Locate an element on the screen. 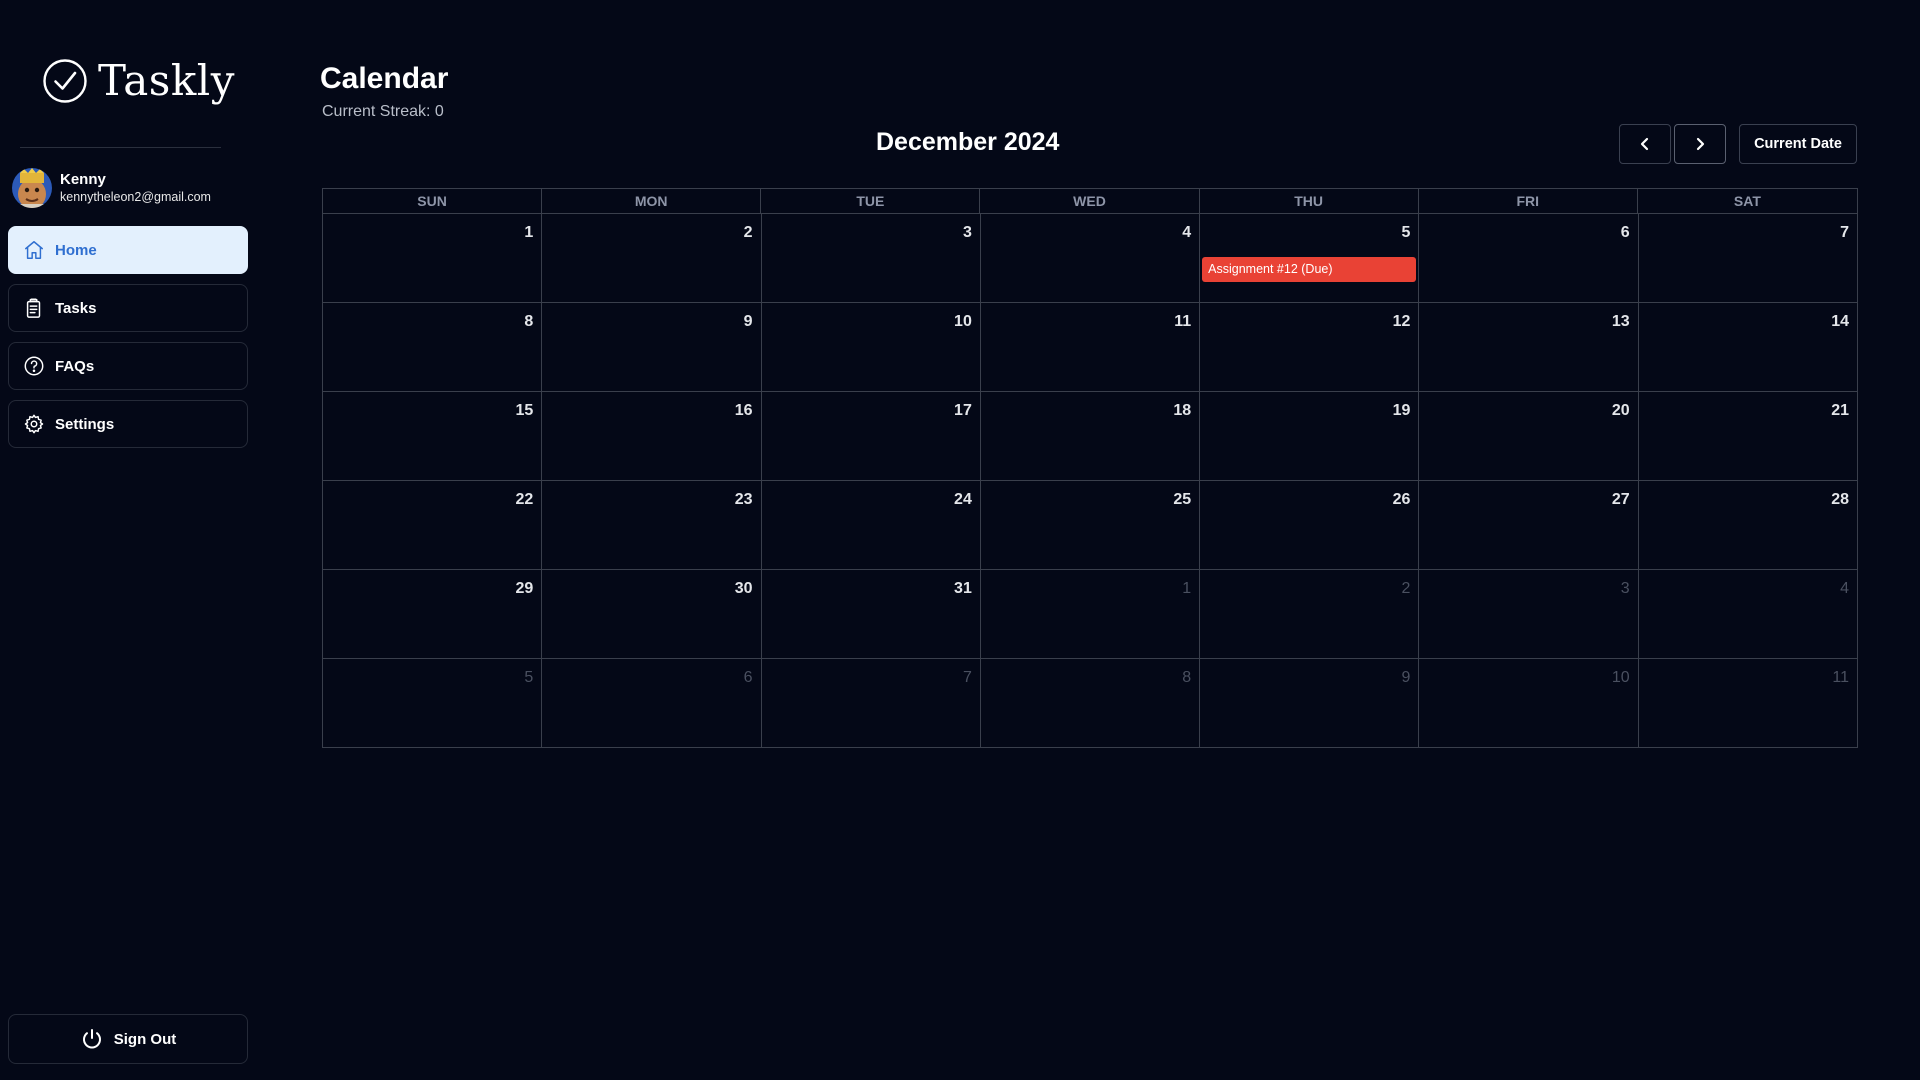  event-badge: Assignment #12 (Due) is located at coordinates (1309, 269).